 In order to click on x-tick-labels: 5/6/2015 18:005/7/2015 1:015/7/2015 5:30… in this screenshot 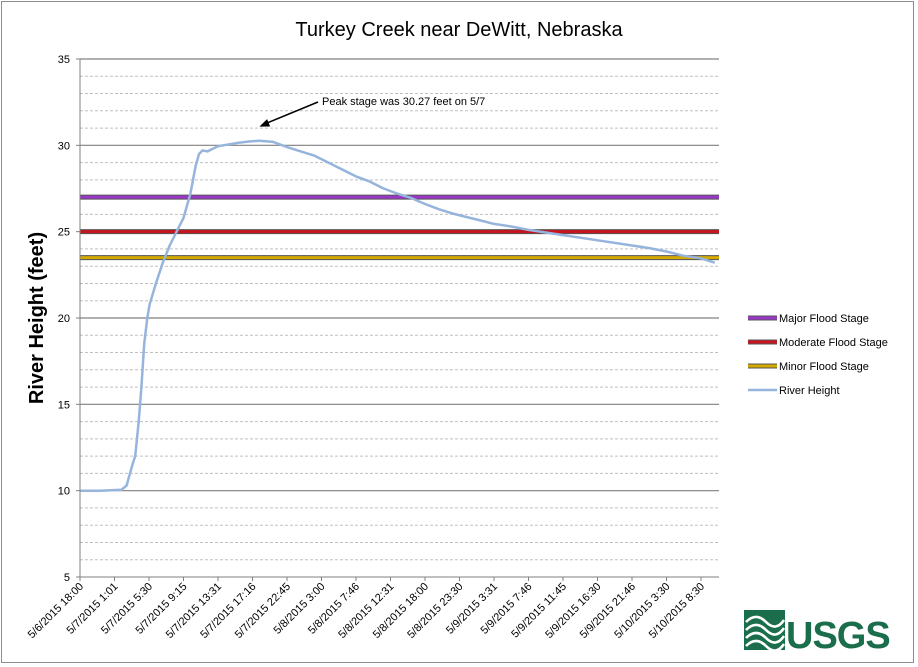, I will do `click(366, 609)`.